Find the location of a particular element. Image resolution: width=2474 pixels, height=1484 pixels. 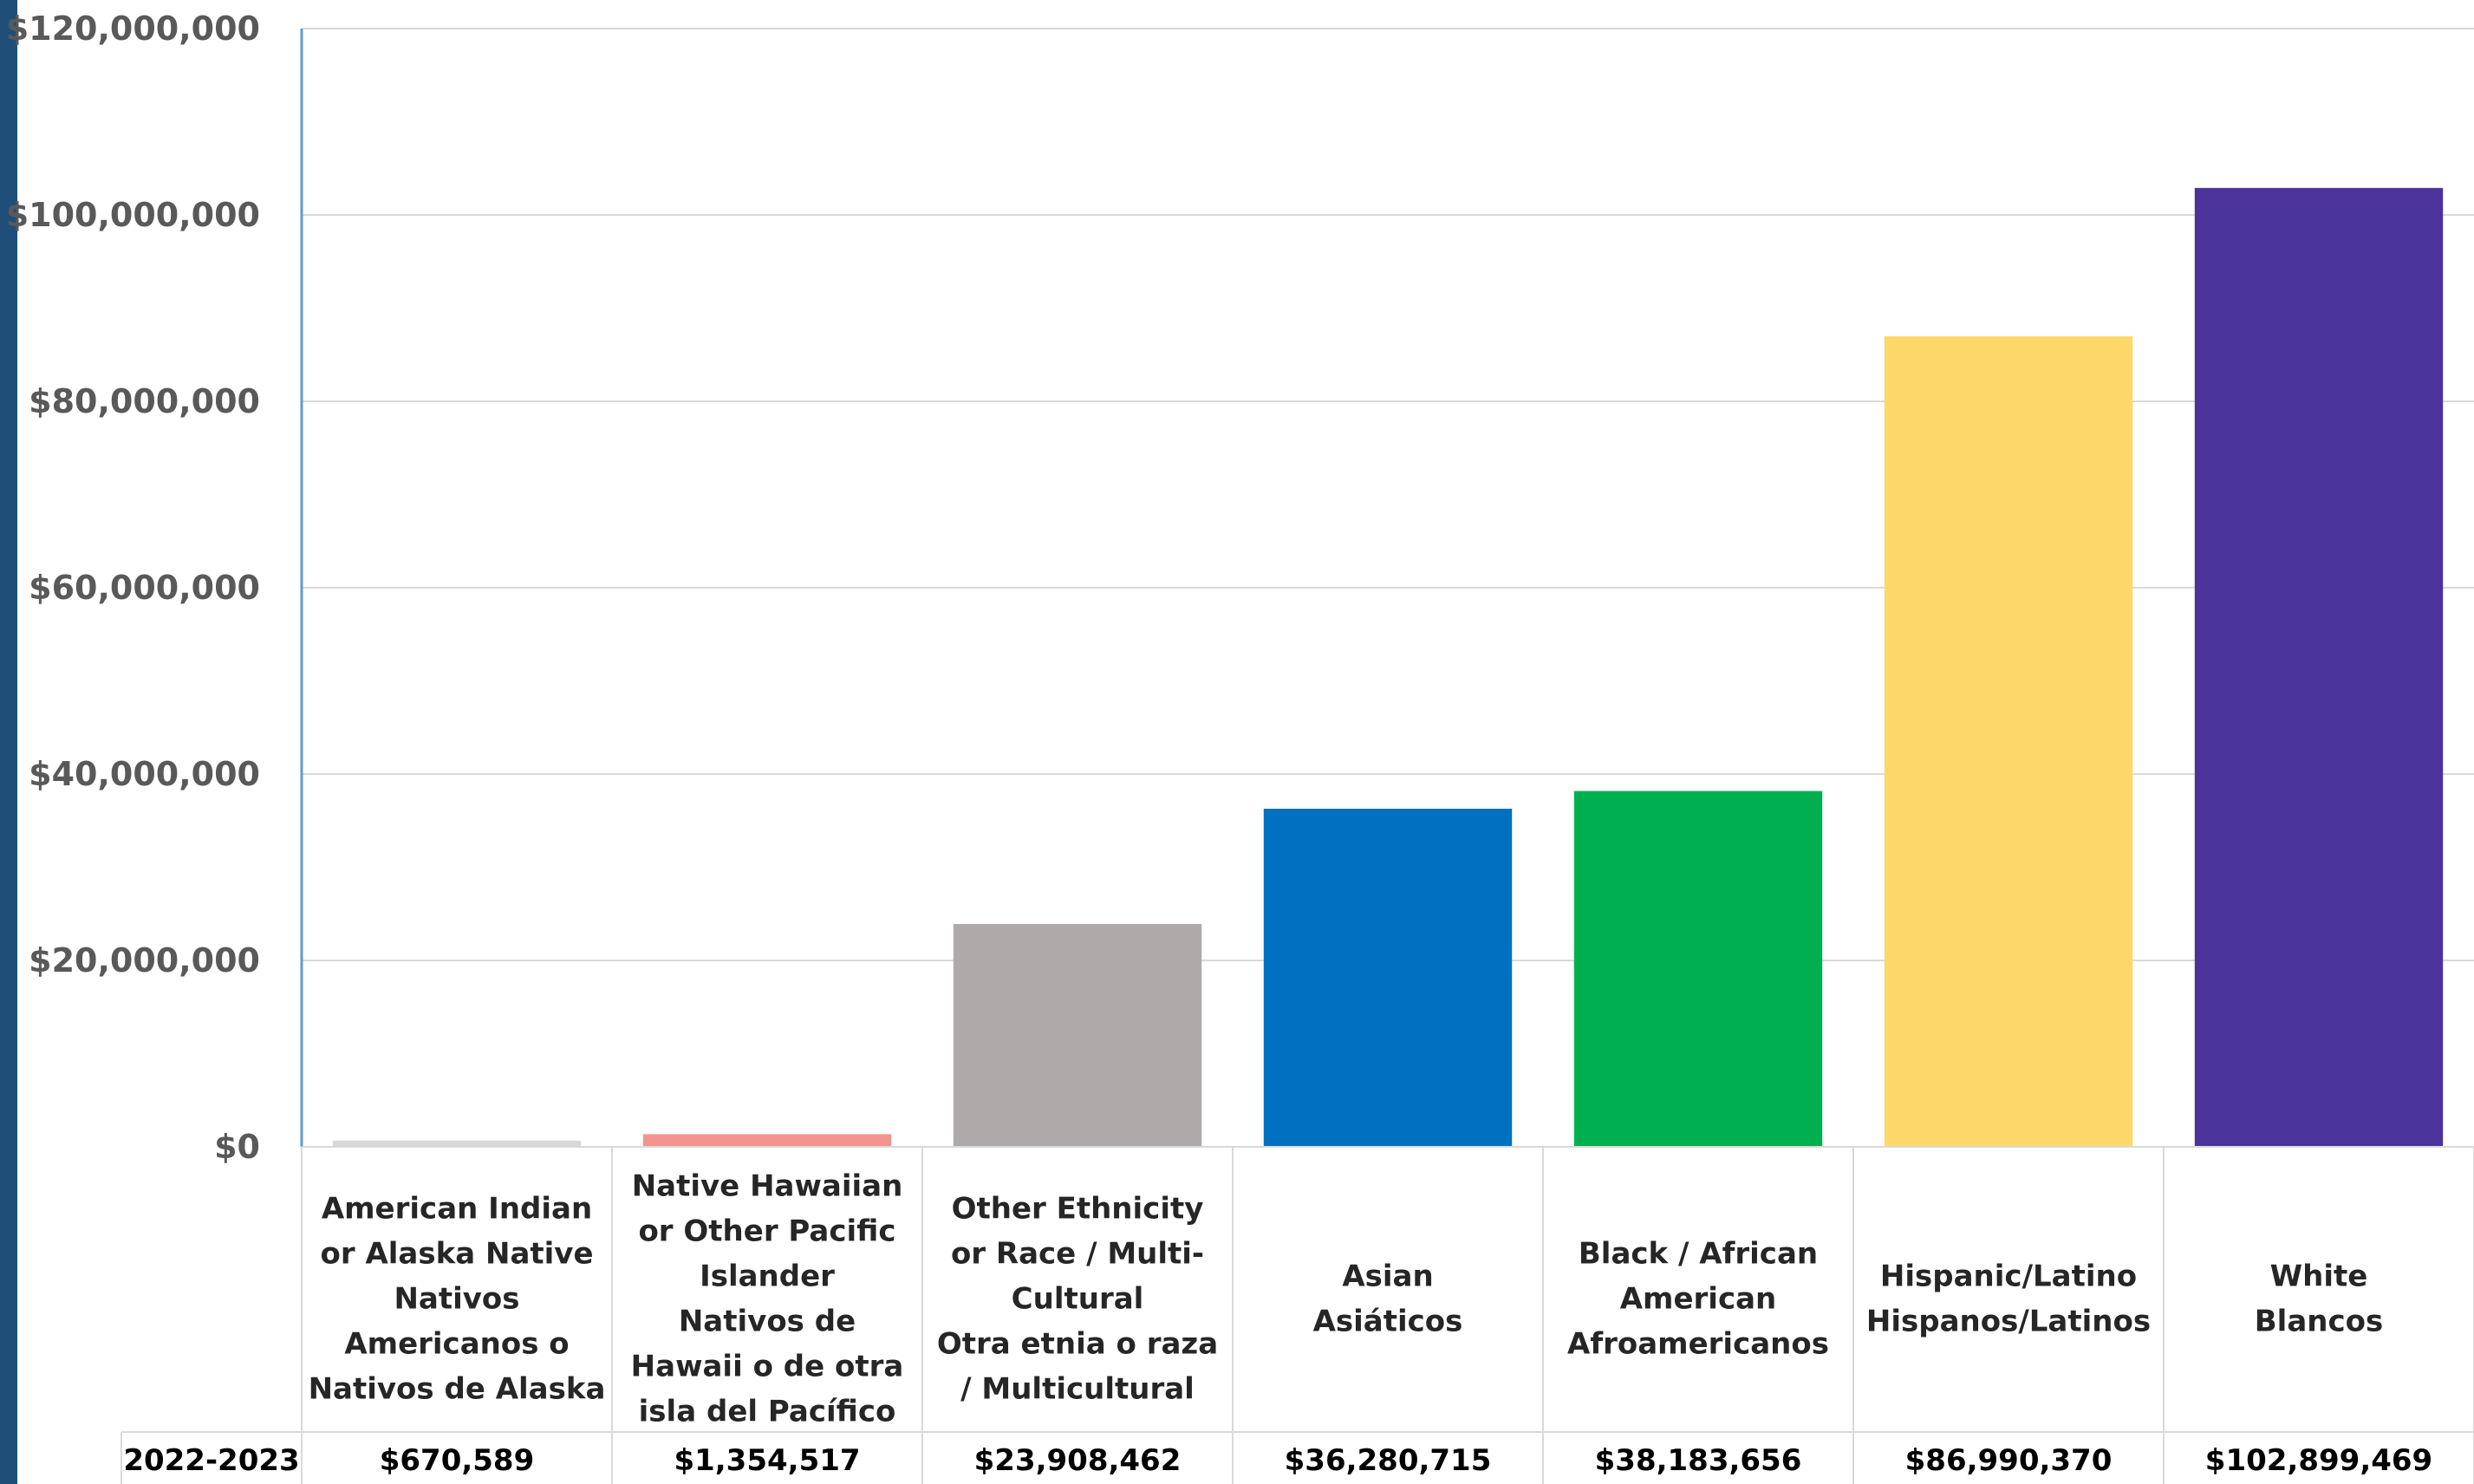

left-accent-strip is located at coordinates (8, 742).